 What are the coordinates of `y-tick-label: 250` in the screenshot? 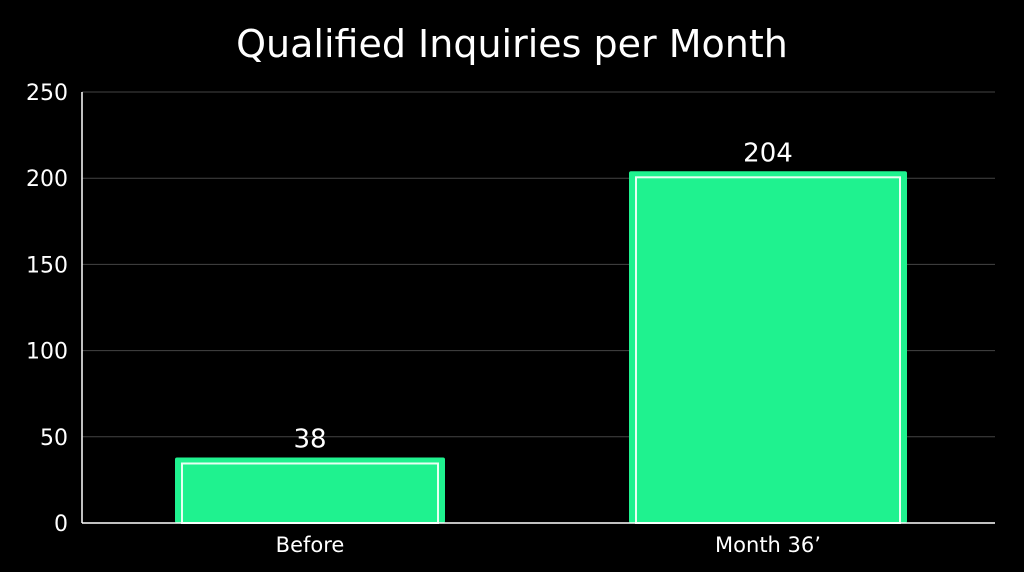 It's located at (47, 93).